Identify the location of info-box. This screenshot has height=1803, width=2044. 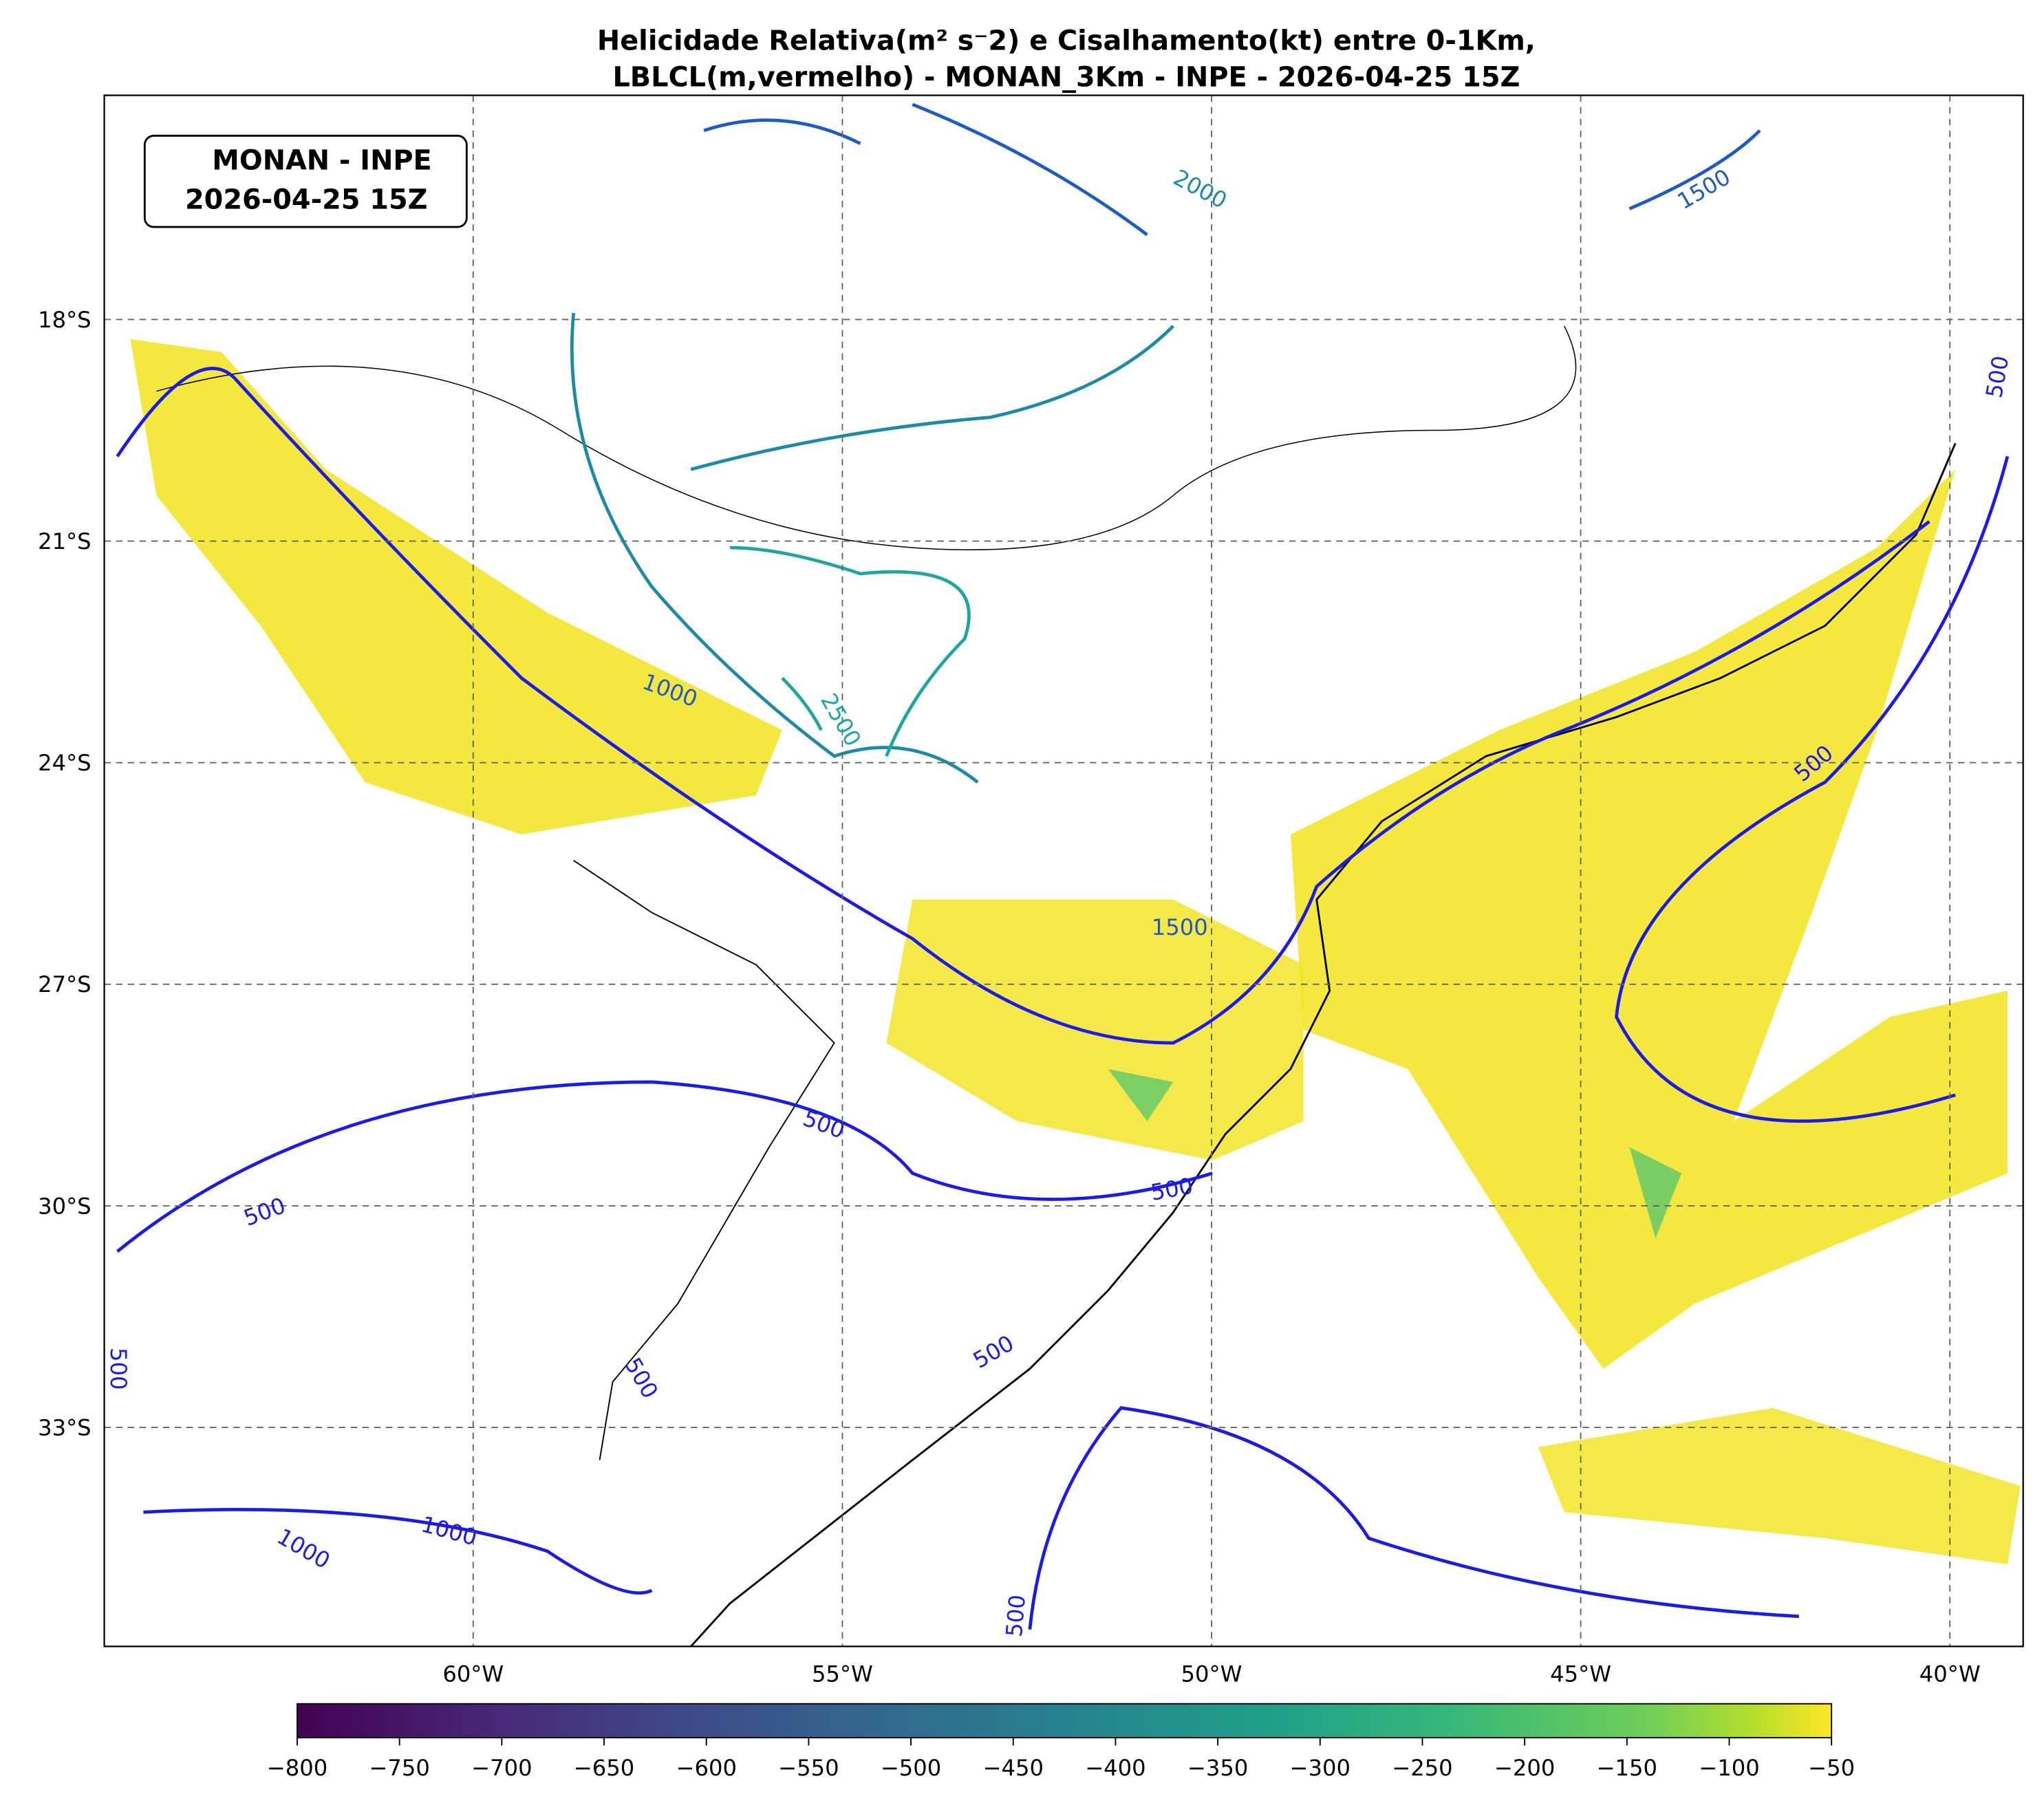
(305, 181).